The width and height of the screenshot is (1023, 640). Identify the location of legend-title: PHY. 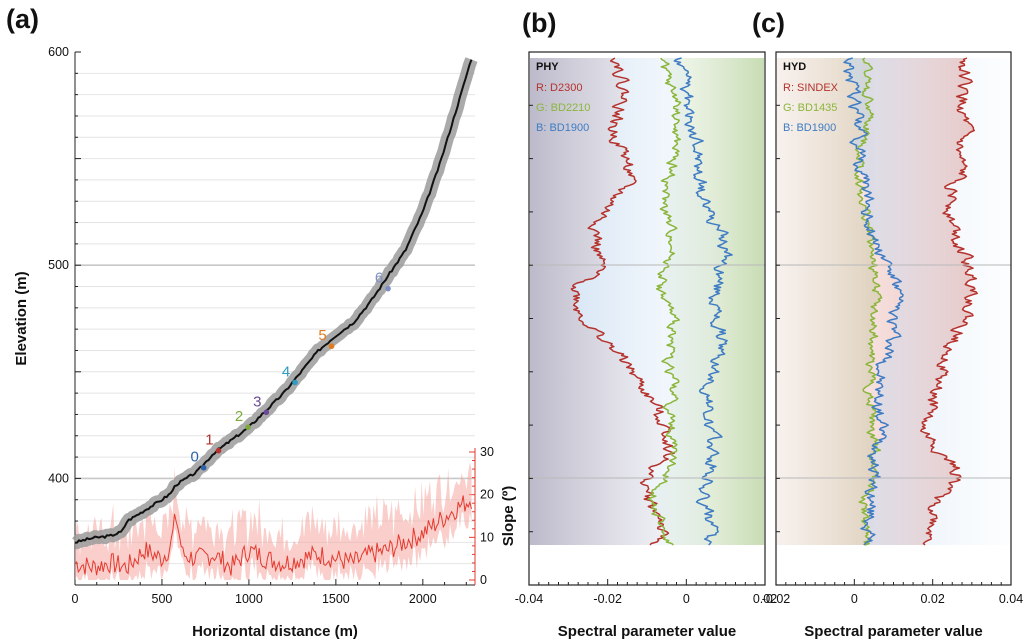
(547, 67).